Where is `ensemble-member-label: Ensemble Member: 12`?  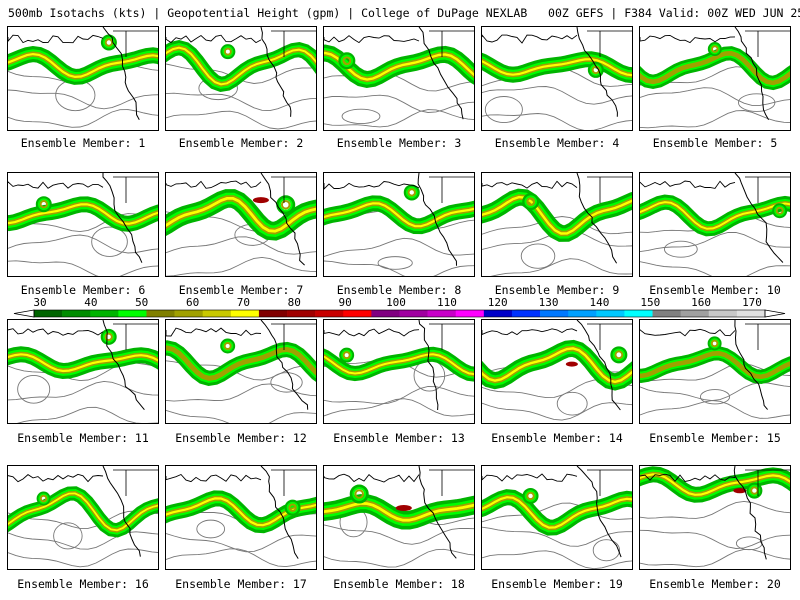
ensemble-member-label: Ensemble Member: 12 is located at coordinates (241, 438).